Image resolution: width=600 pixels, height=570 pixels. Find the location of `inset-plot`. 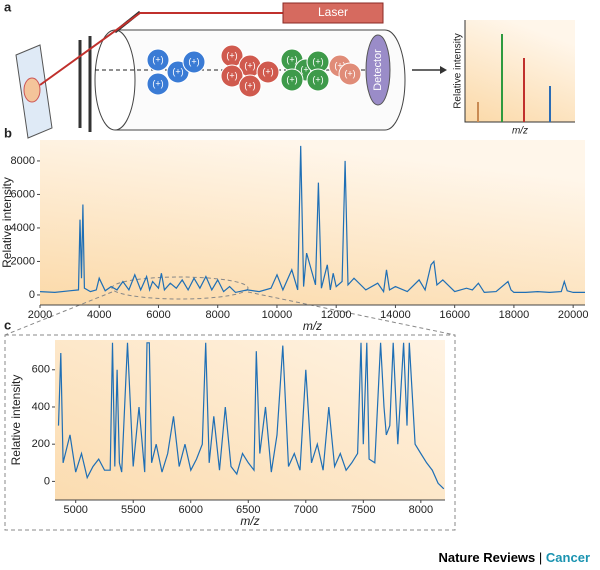

inset-plot is located at coordinates (520, 71).